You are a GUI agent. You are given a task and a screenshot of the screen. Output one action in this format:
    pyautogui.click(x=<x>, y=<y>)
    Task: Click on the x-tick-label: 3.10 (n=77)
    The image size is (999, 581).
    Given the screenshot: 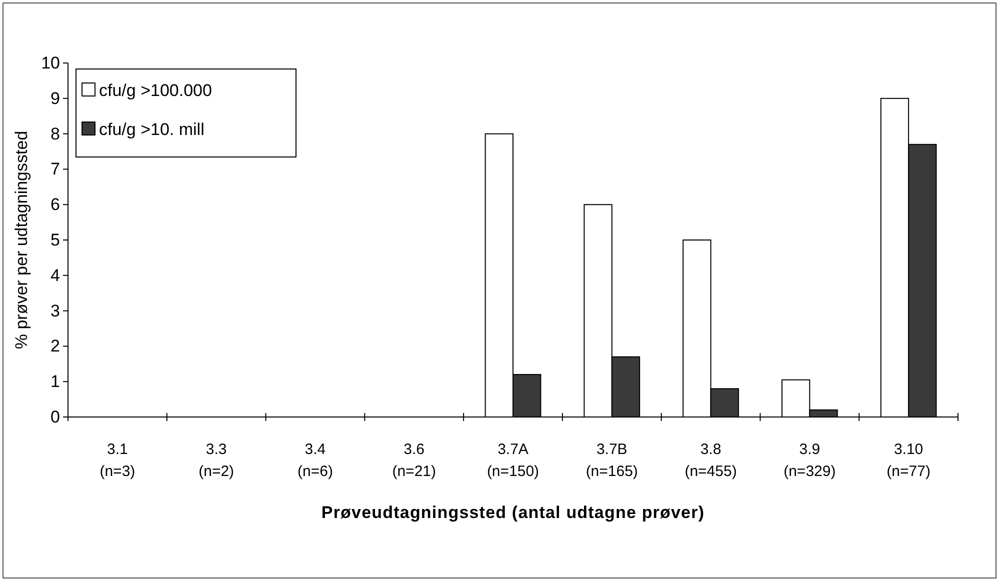 What is the action you would take?
    pyautogui.click(x=908, y=460)
    